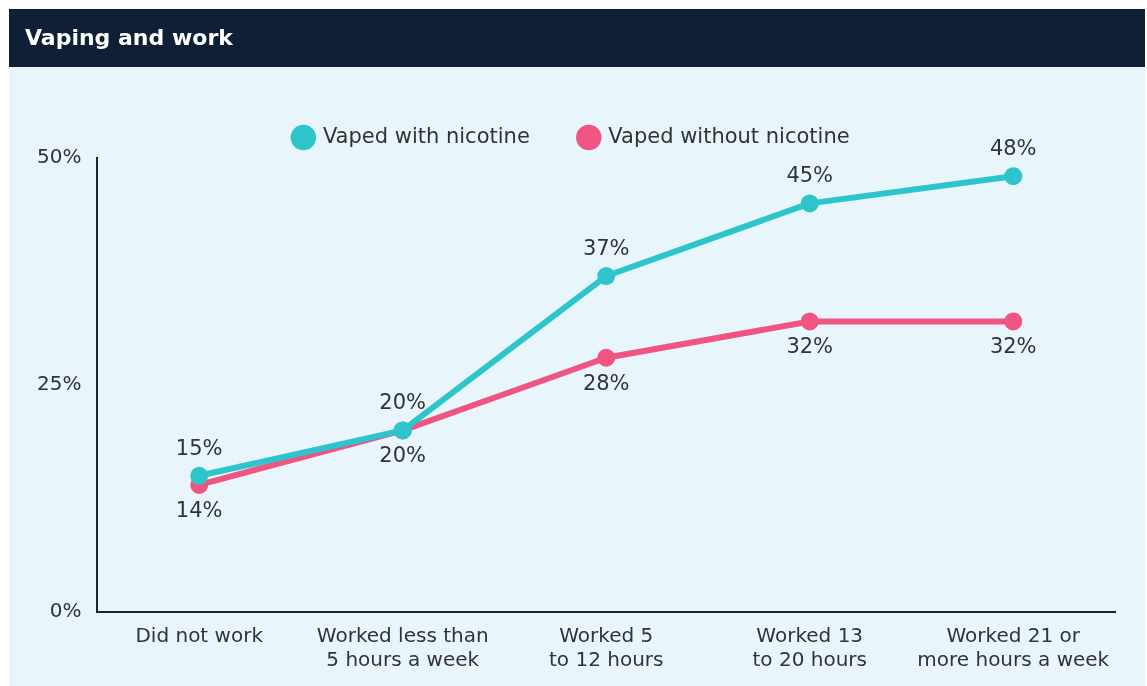 The image size is (1147, 686). Describe the element at coordinates (577, 38) in the screenshot. I see `chart-title: Vaping and work` at that location.